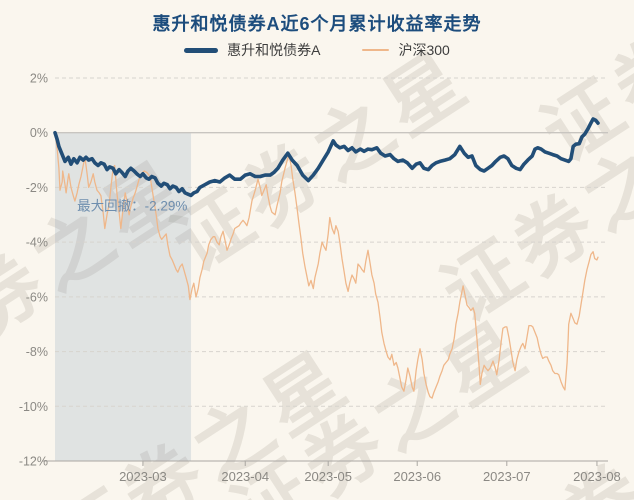 This screenshot has width=634, height=500. What do you see at coordinates (417, 476) in the screenshot?
I see `x-axis-label: 2023-06` at bounding box center [417, 476].